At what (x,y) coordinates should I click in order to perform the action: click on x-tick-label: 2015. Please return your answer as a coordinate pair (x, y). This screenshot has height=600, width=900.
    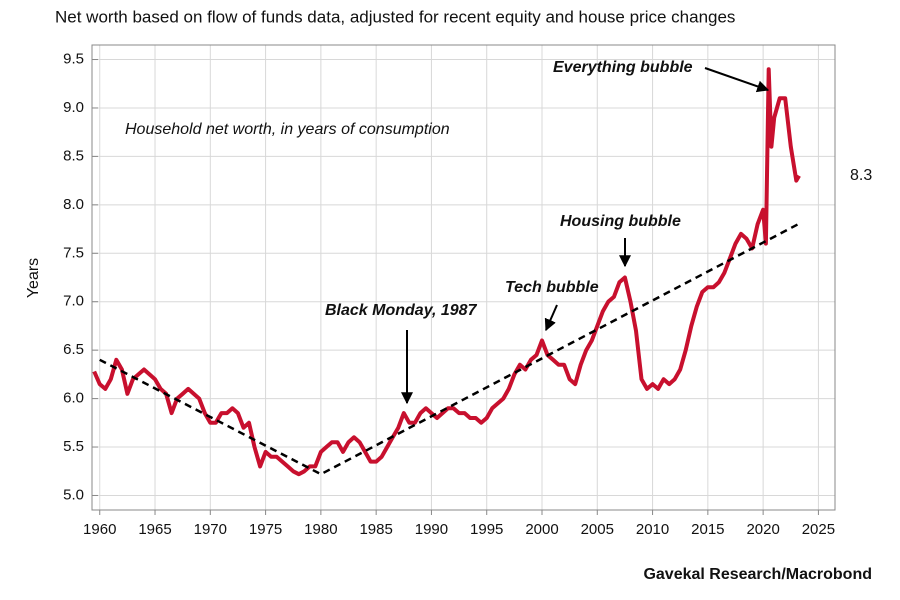
    Looking at the image, I should click on (707, 529).